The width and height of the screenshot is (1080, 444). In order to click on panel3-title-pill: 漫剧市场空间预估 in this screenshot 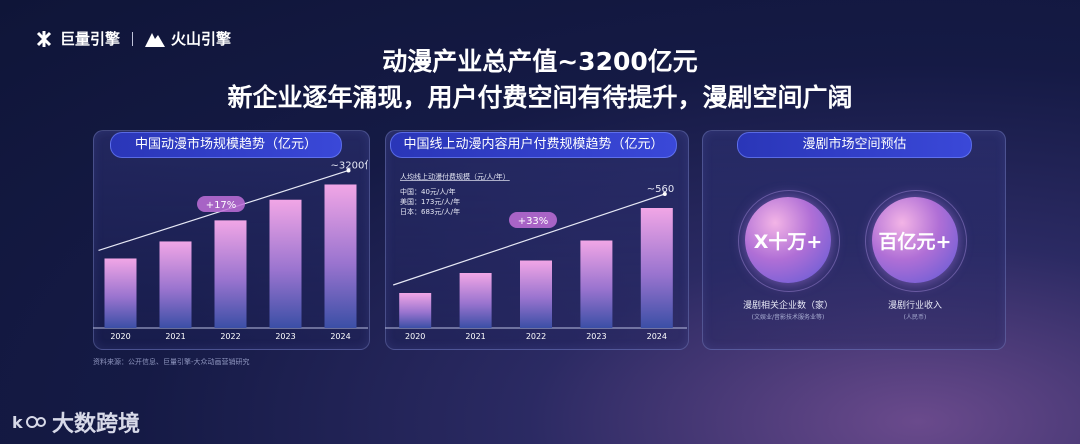, I will do `click(854, 145)`.